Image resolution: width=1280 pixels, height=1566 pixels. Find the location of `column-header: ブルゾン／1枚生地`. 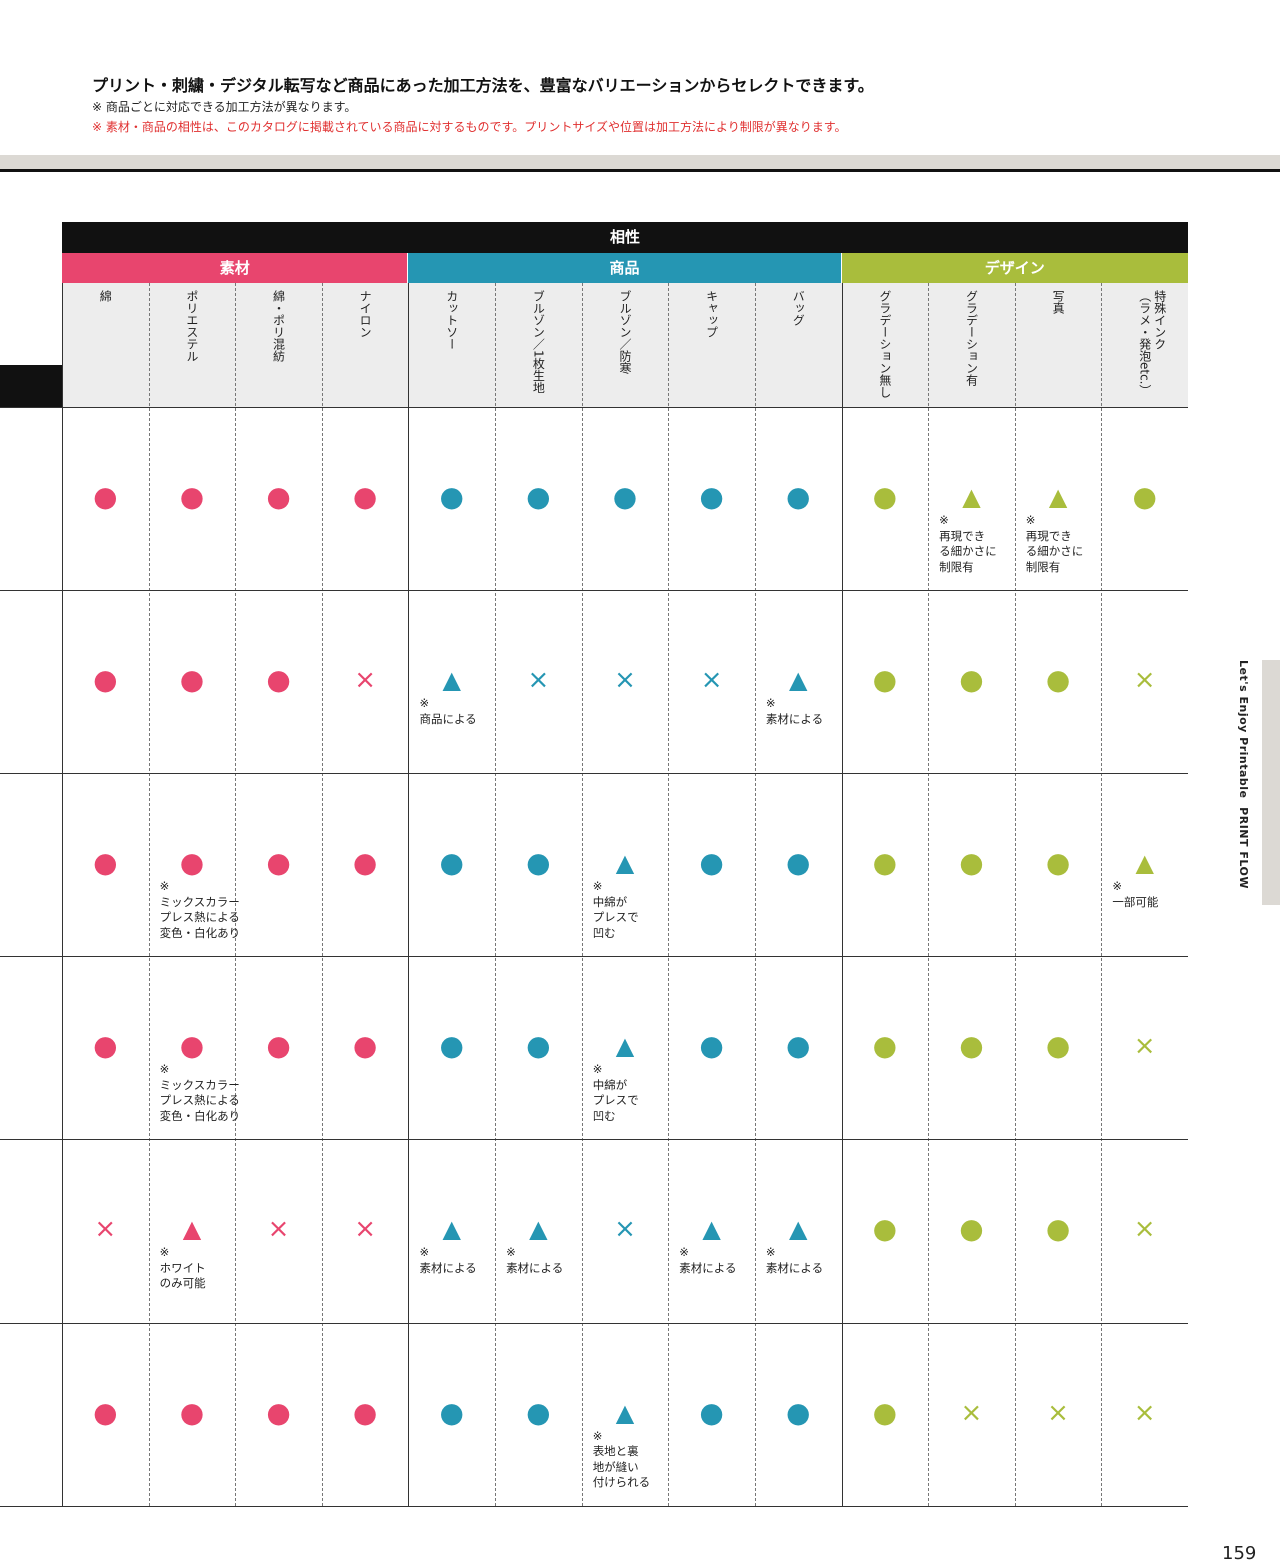

column-header: ブルゾン／1枚生地 is located at coordinates (538, 342).